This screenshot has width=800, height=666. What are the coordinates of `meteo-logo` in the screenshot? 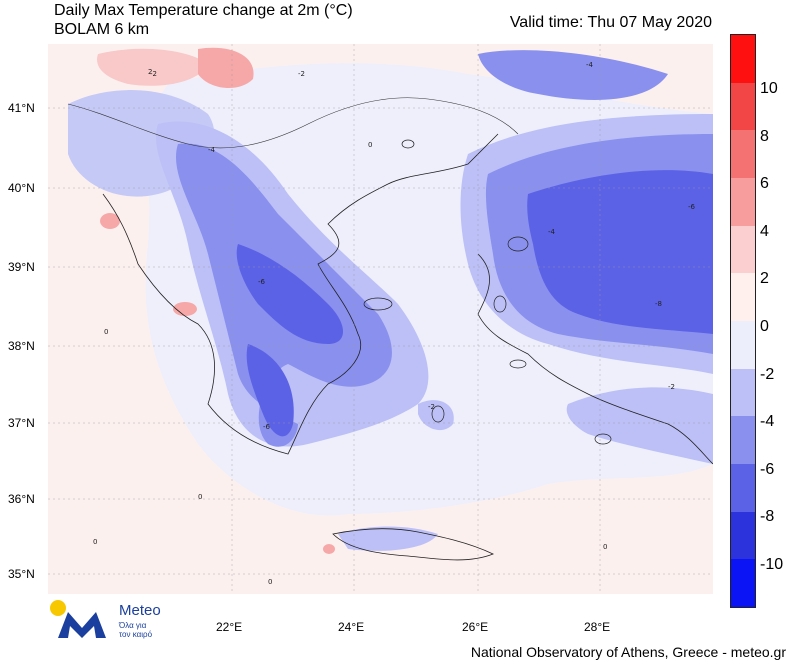 It's located at (78, 619).